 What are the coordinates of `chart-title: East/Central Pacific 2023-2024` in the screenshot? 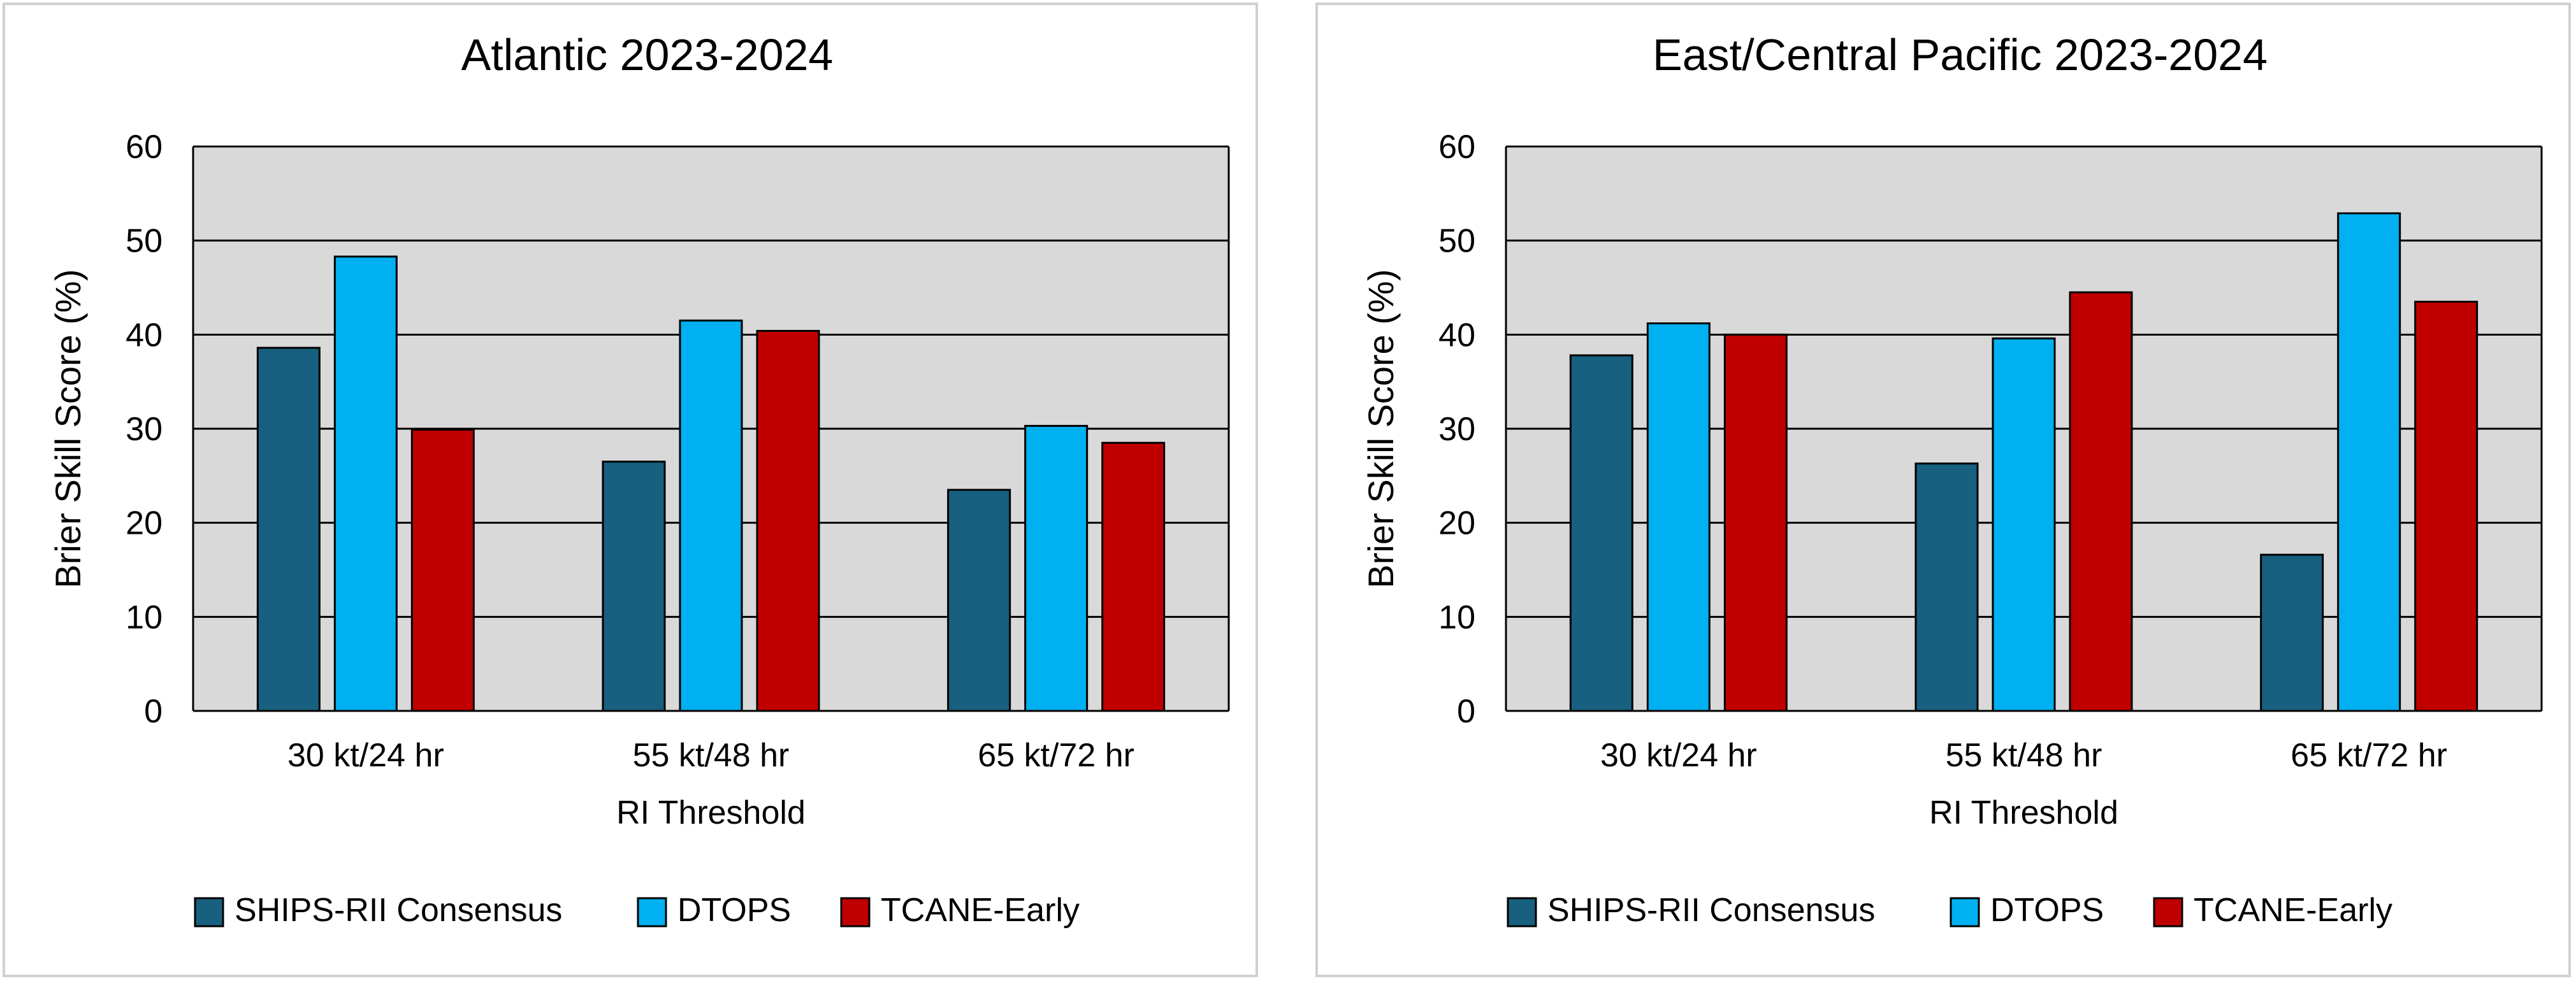 It's located at (1960, 55).